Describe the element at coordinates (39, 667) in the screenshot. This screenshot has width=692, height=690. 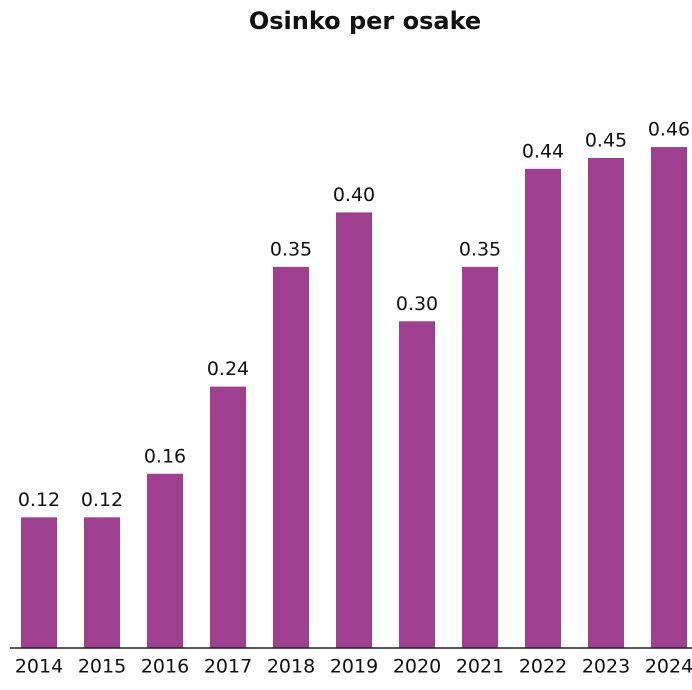
I see `x-tick-label: 2014` at that location.